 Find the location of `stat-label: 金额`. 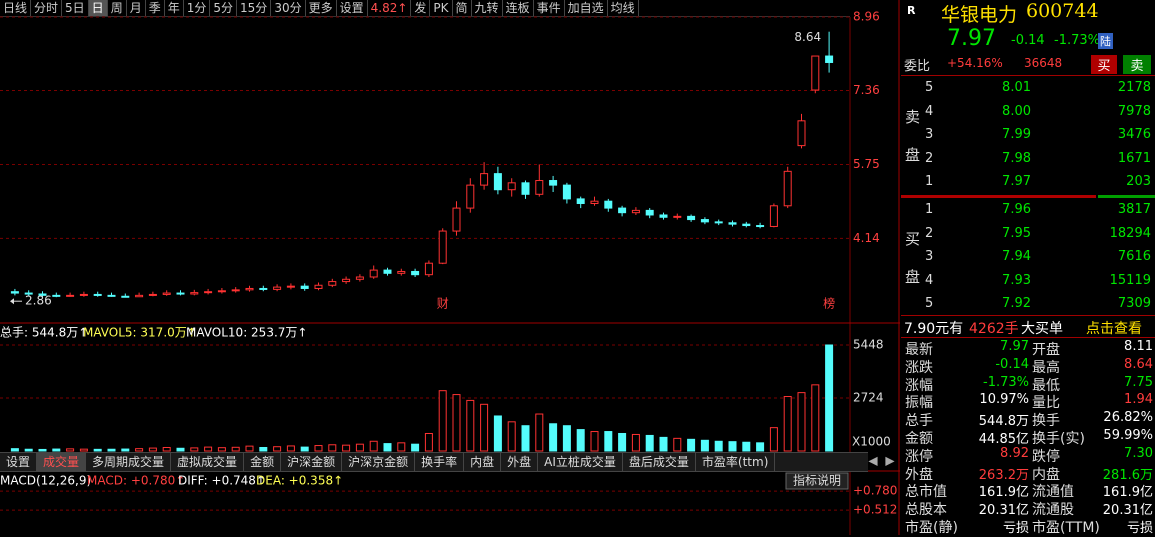

stat-label: 金额 is located at coordinates (919, 439).